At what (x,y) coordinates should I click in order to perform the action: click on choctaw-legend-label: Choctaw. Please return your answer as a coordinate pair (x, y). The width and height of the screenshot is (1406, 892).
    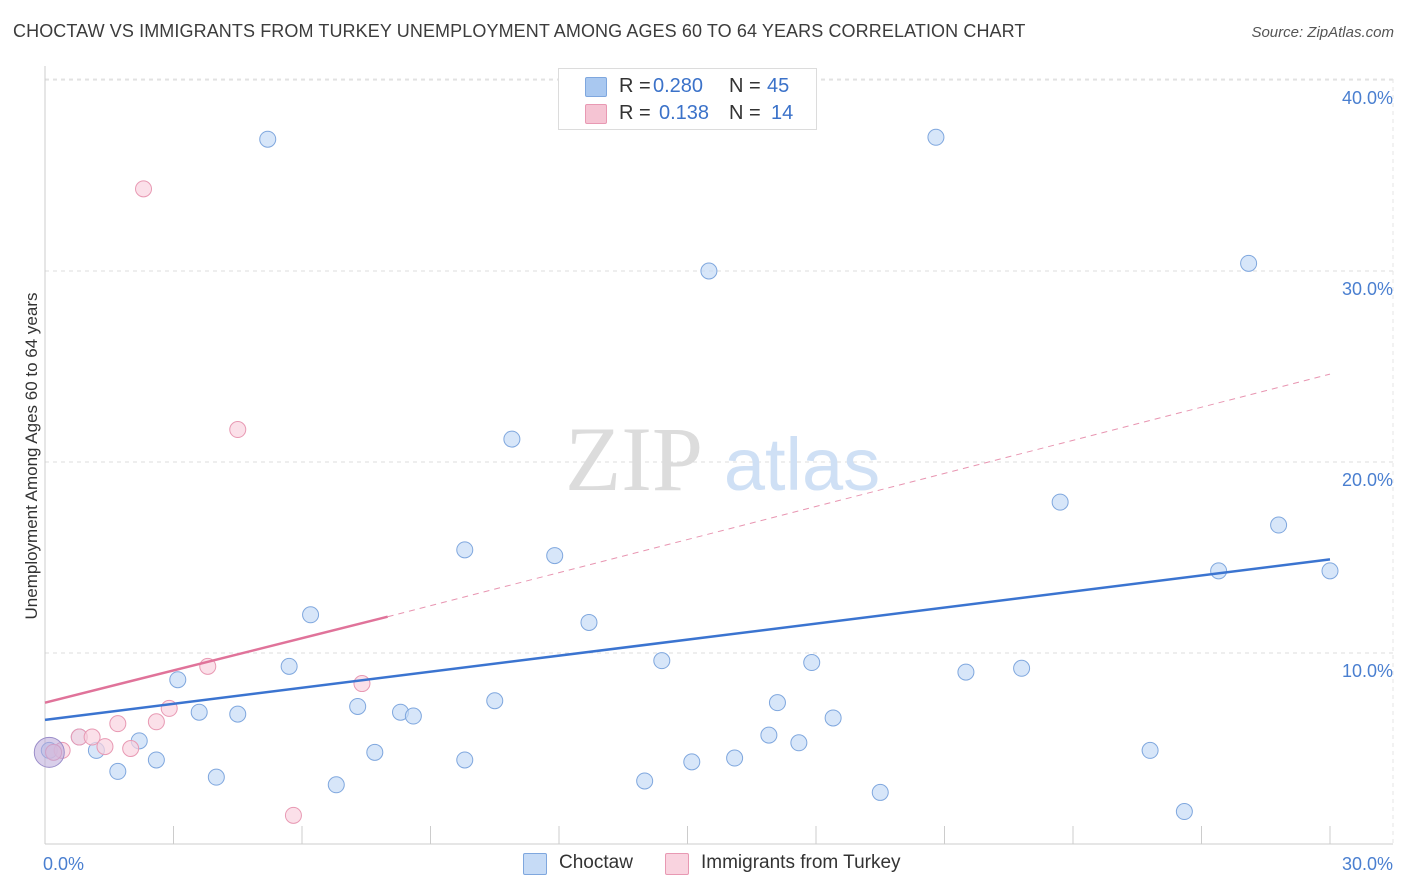
    Looking at the image, I should click on (596, 862).